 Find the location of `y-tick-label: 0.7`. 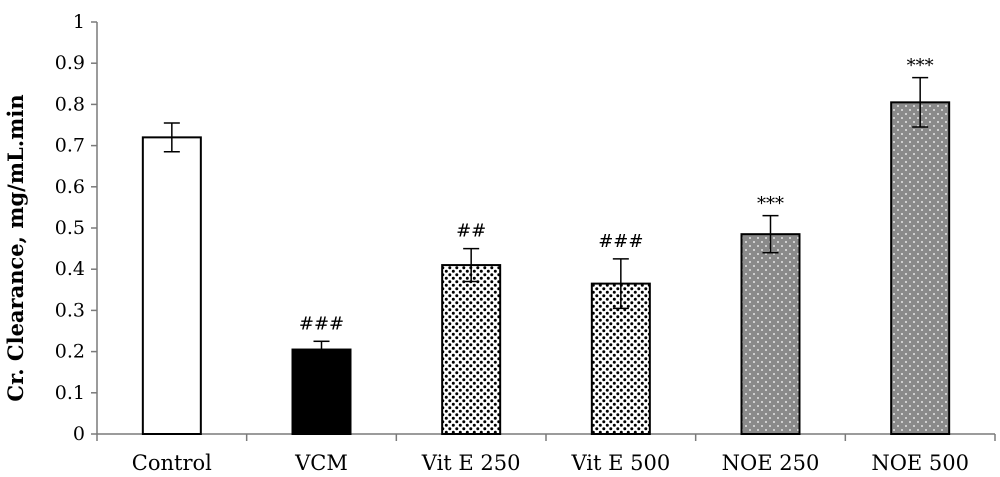

y-tick-label: 0.7 is located at coordinates (70, 146).